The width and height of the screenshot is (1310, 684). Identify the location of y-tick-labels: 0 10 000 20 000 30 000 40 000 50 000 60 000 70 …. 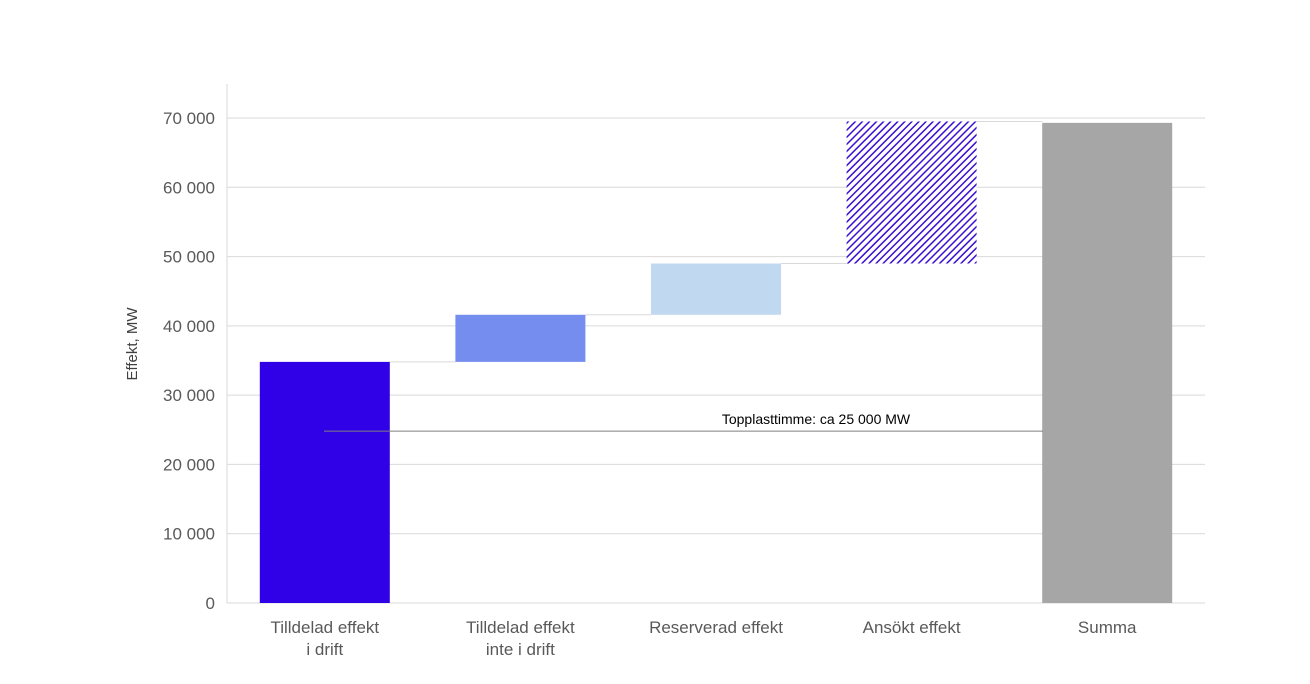
(189, 361).